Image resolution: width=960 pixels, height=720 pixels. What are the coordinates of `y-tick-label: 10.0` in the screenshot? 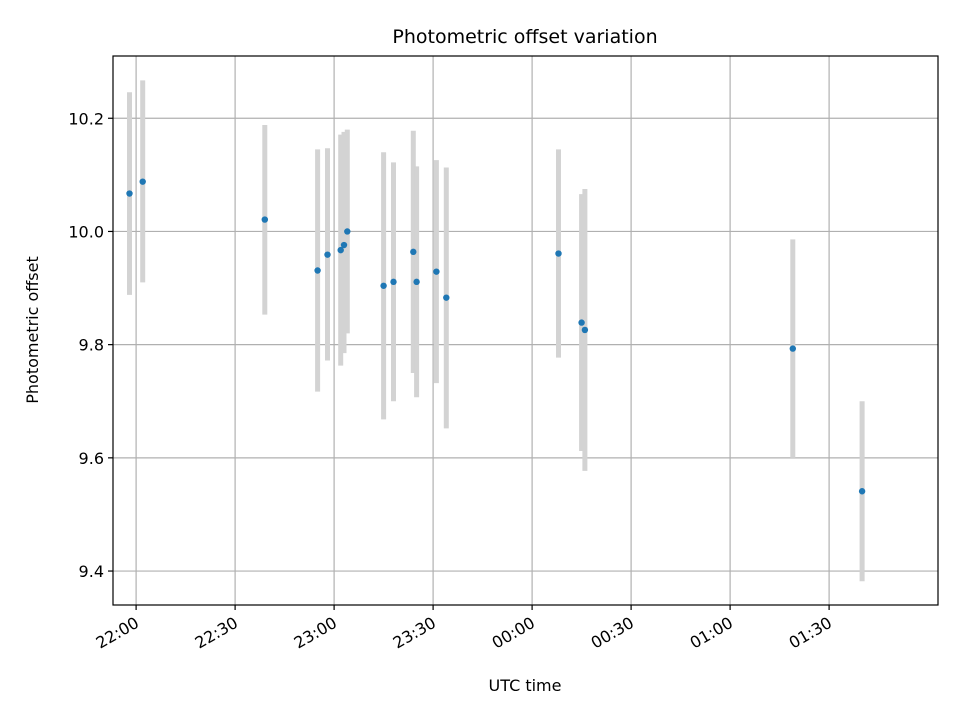 It's located at (86, 231).